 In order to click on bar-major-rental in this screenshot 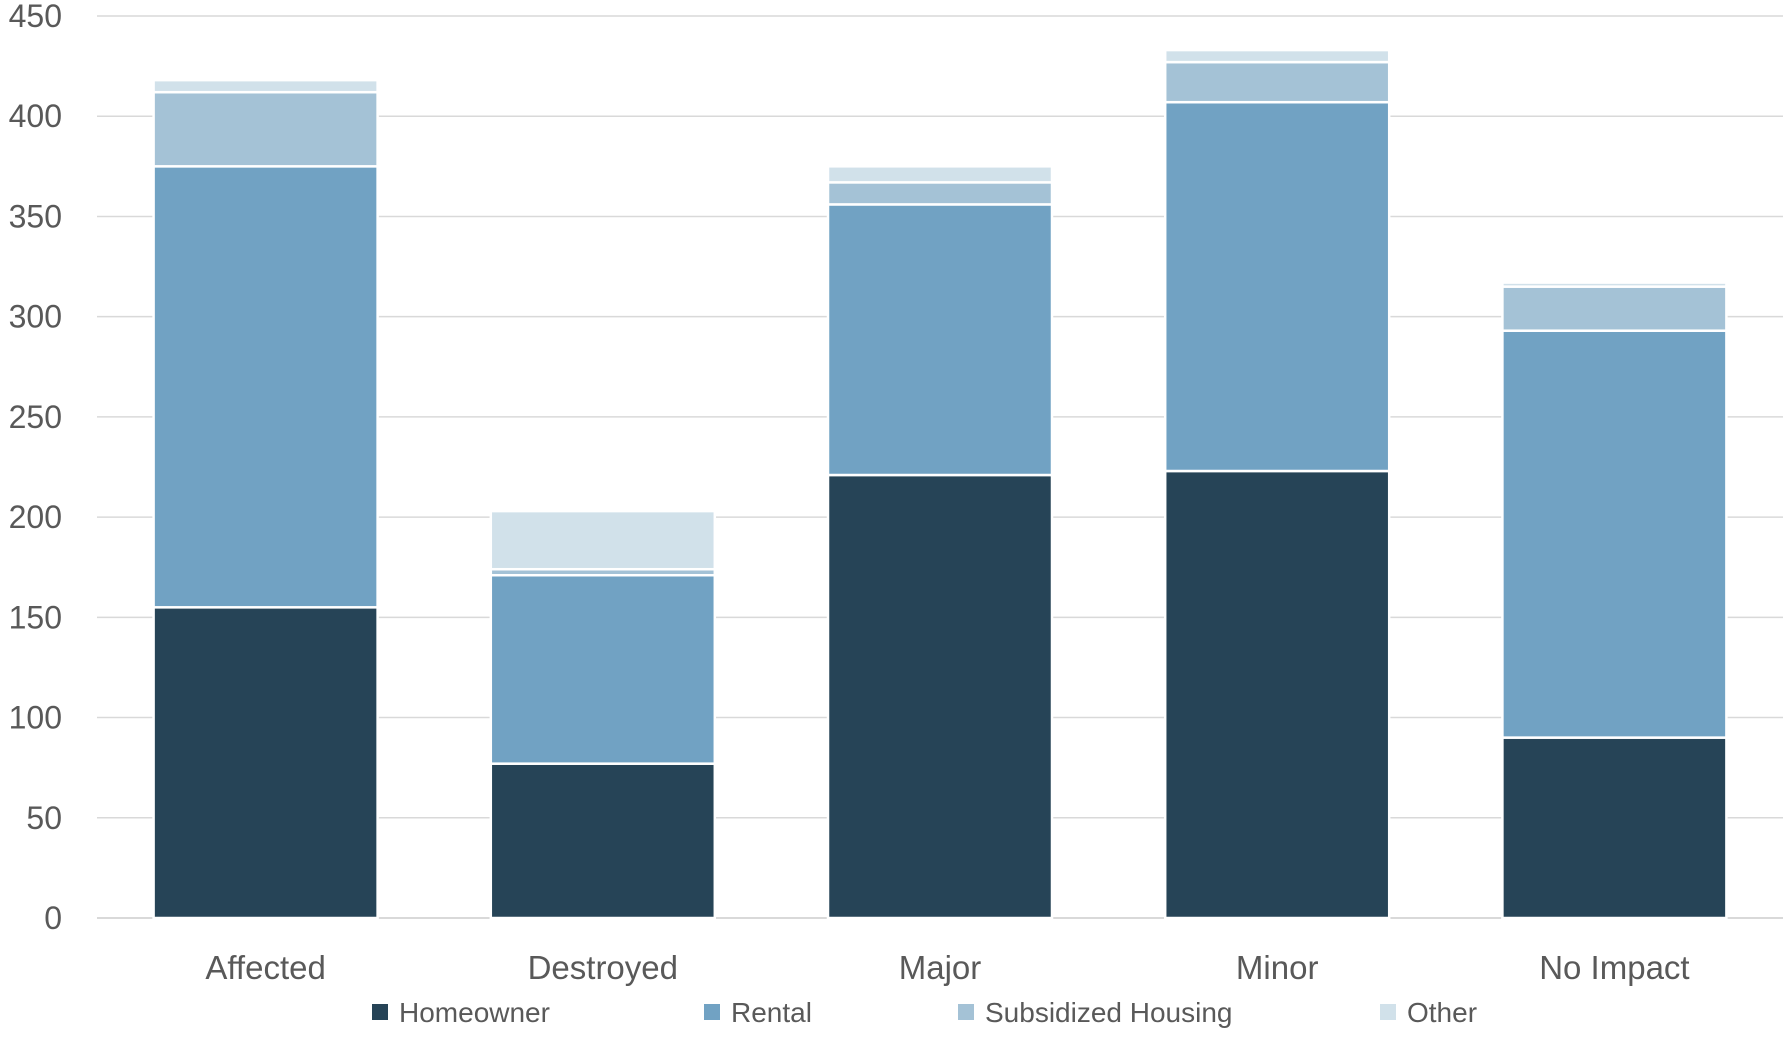, I will do `click(940, 340)`.